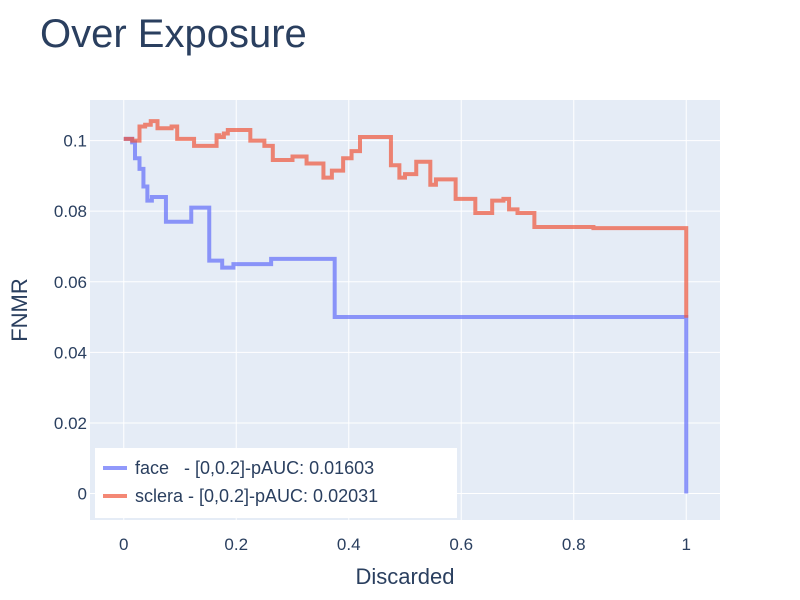 Image resolution: width=800 pixels, height=600 pixels. Describe the element at coordinates (70, 211) in the screenshot. I see `y-tick-label: 0.08` at that location.